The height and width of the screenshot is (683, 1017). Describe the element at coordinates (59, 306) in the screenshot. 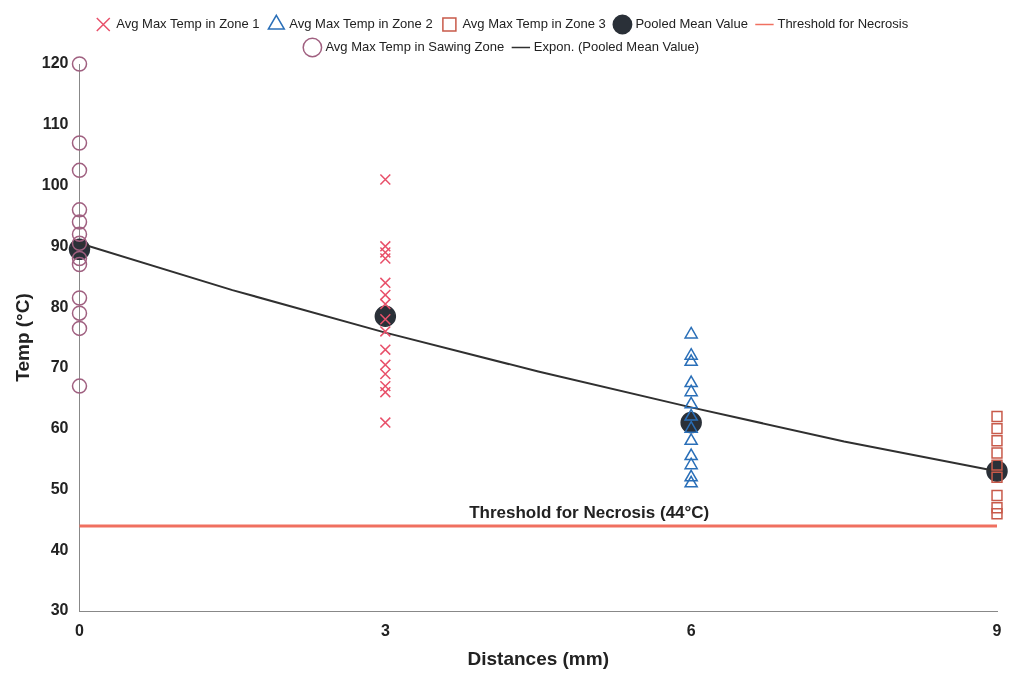

I see `y-tick-label: 80` at that location.